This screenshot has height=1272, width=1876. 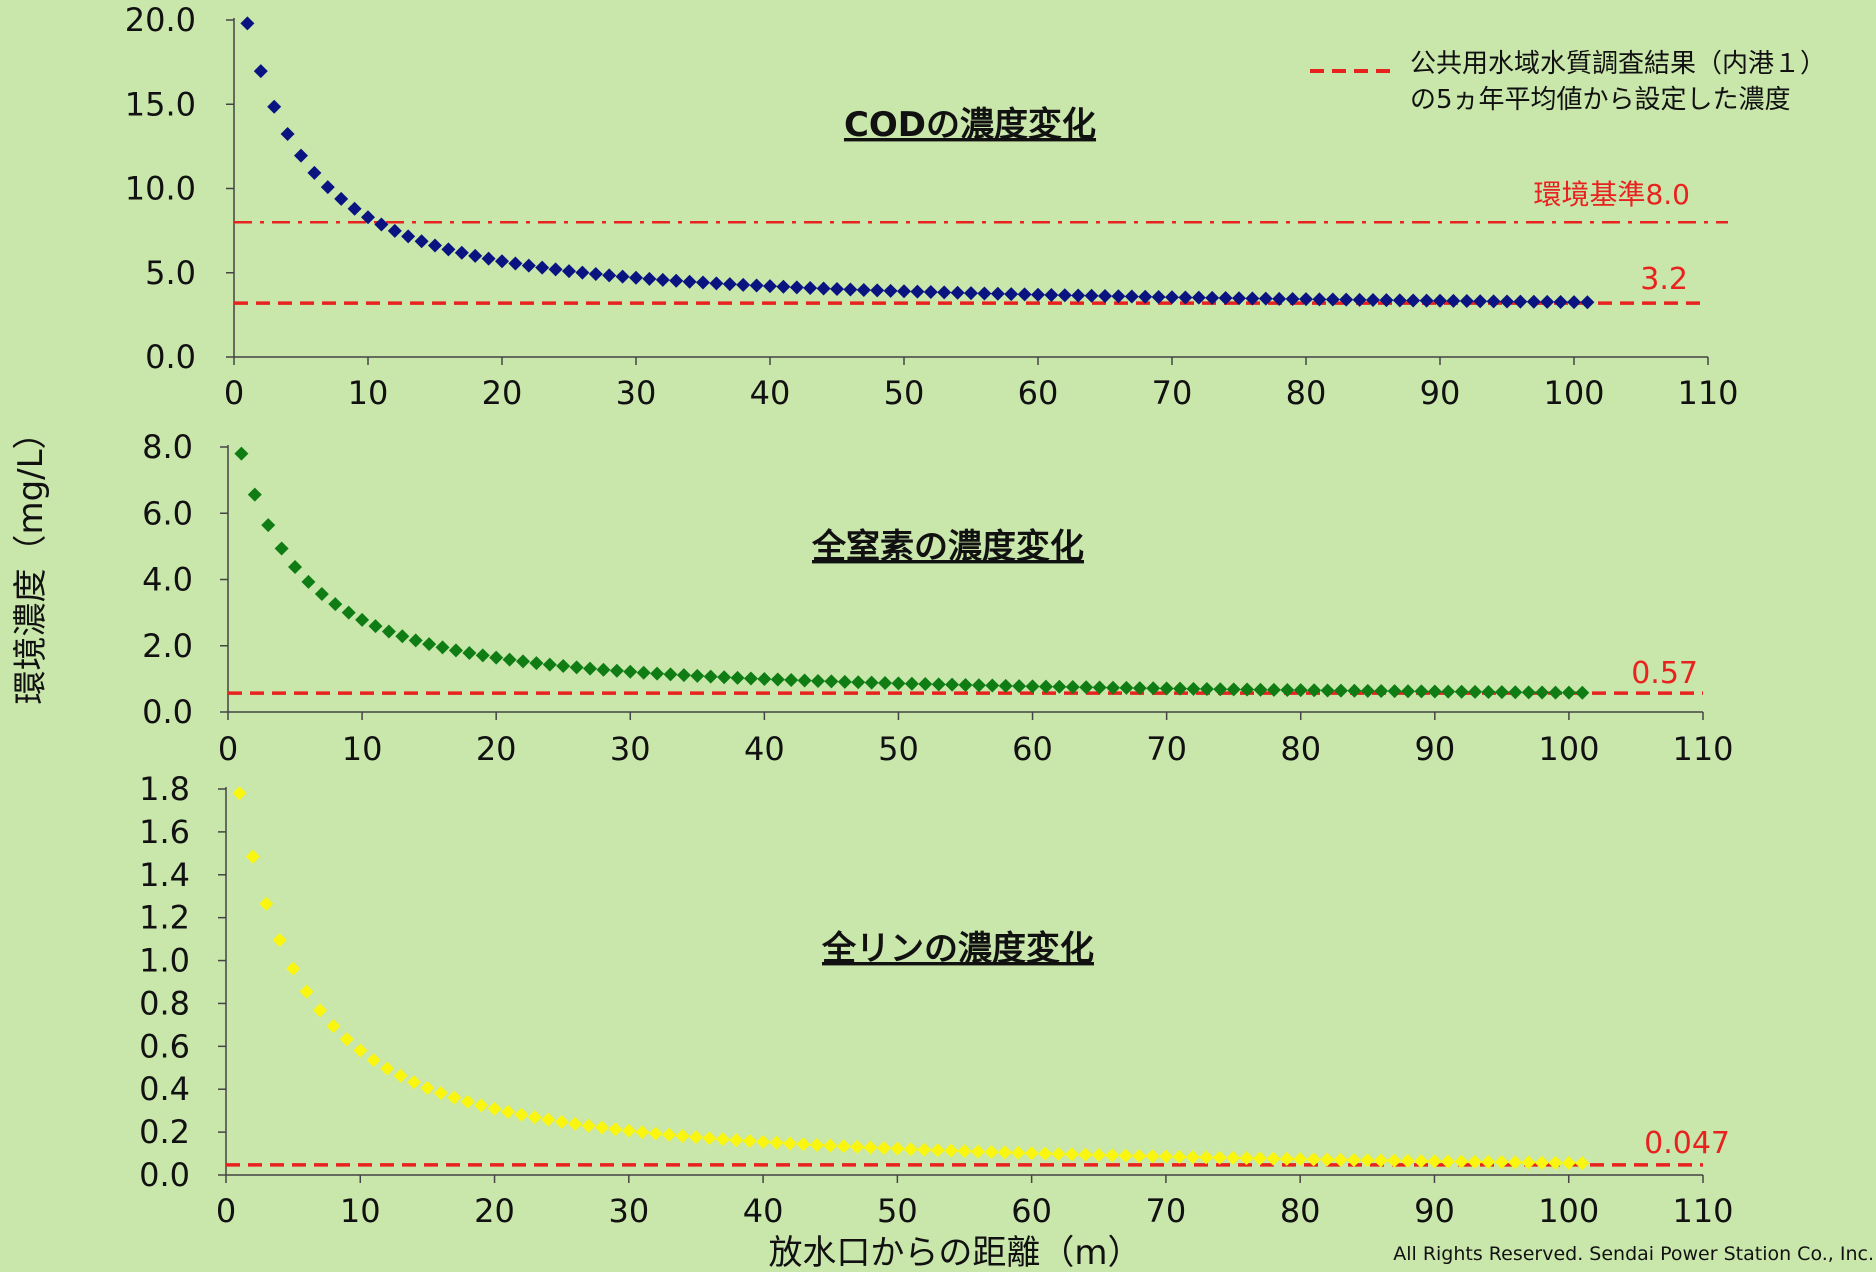 I want to click on y-tick-label: 0.0, so click(x=167, y=712).